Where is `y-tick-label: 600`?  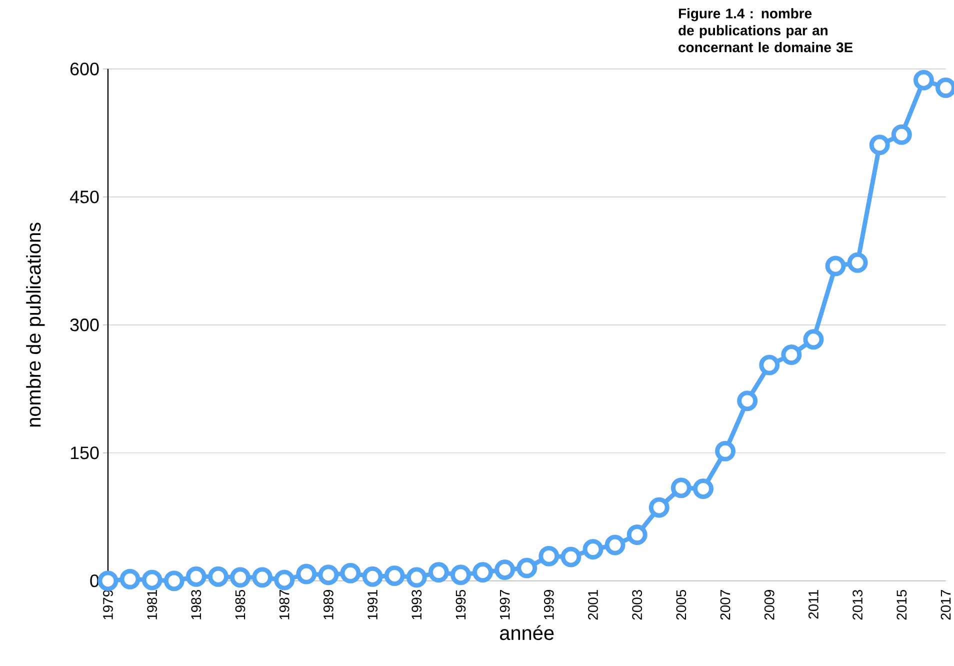 y-tick-label: 600 is located at coordinates (84, 69).